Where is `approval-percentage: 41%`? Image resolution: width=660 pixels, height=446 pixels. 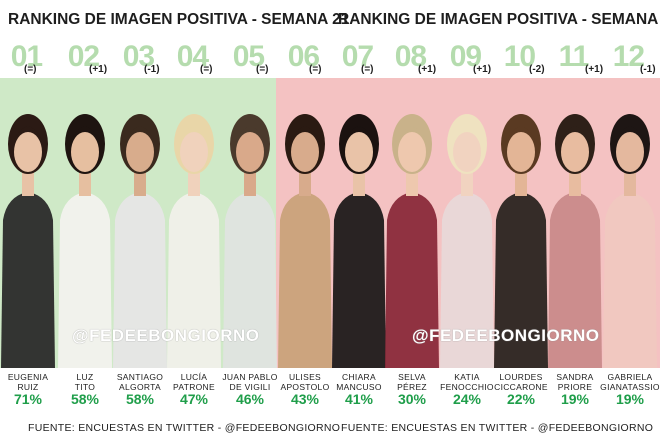
approval-percentage: 41% is located at coordinates (359, 399).